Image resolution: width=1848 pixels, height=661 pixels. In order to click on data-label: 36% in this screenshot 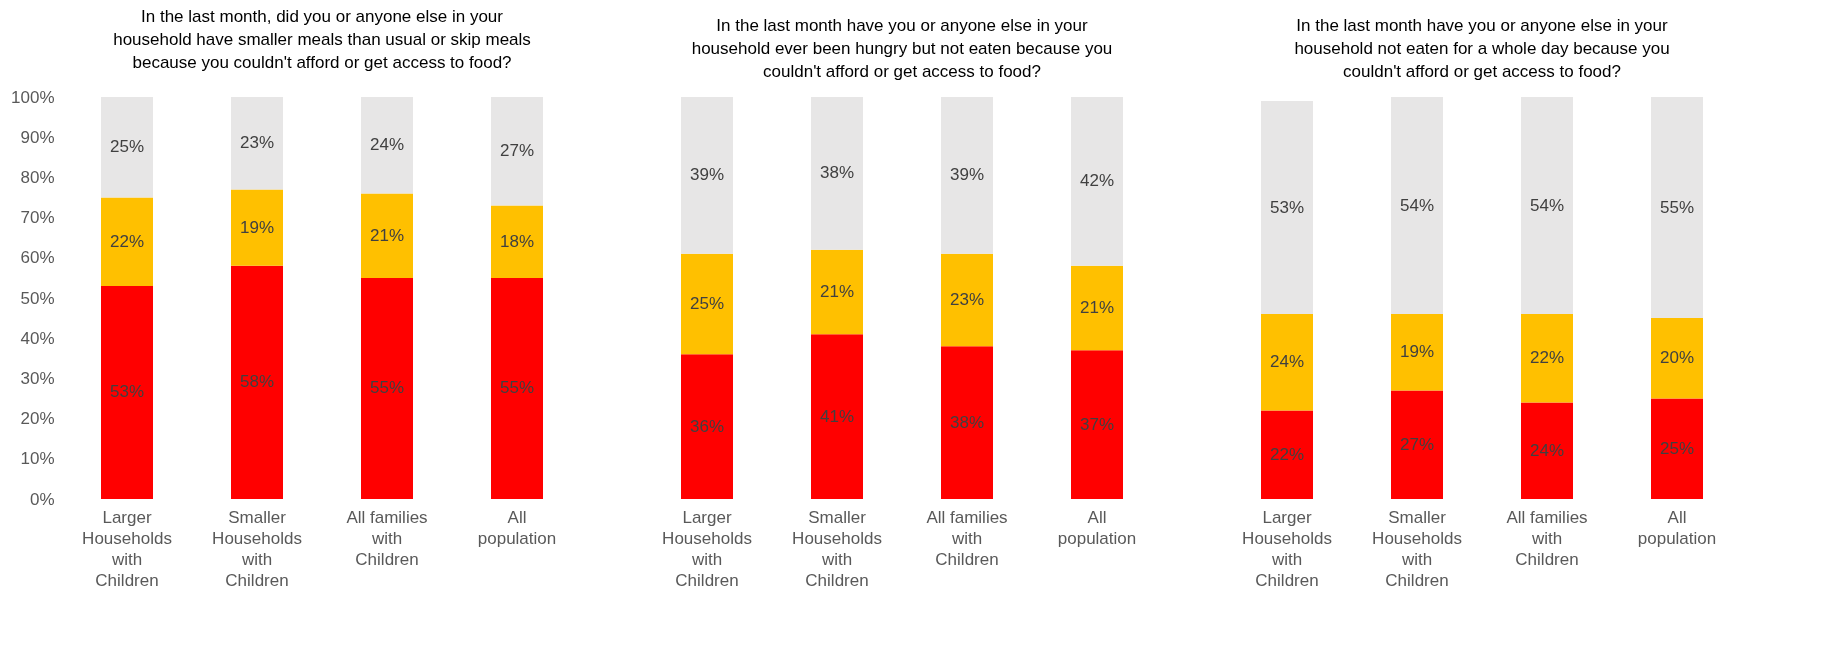, I will do `click(707, 426)`.